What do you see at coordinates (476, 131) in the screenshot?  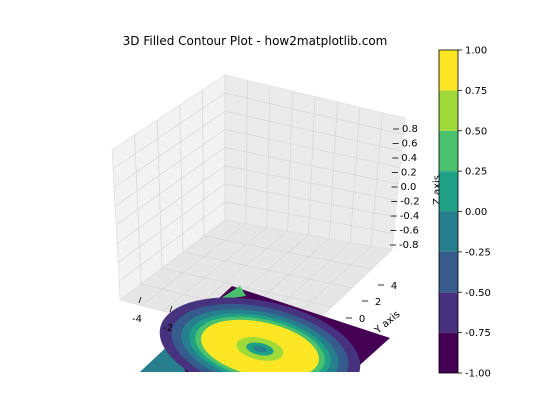 I see `colorbar-tick-label: 0.50` at bounding box center [476, 131].